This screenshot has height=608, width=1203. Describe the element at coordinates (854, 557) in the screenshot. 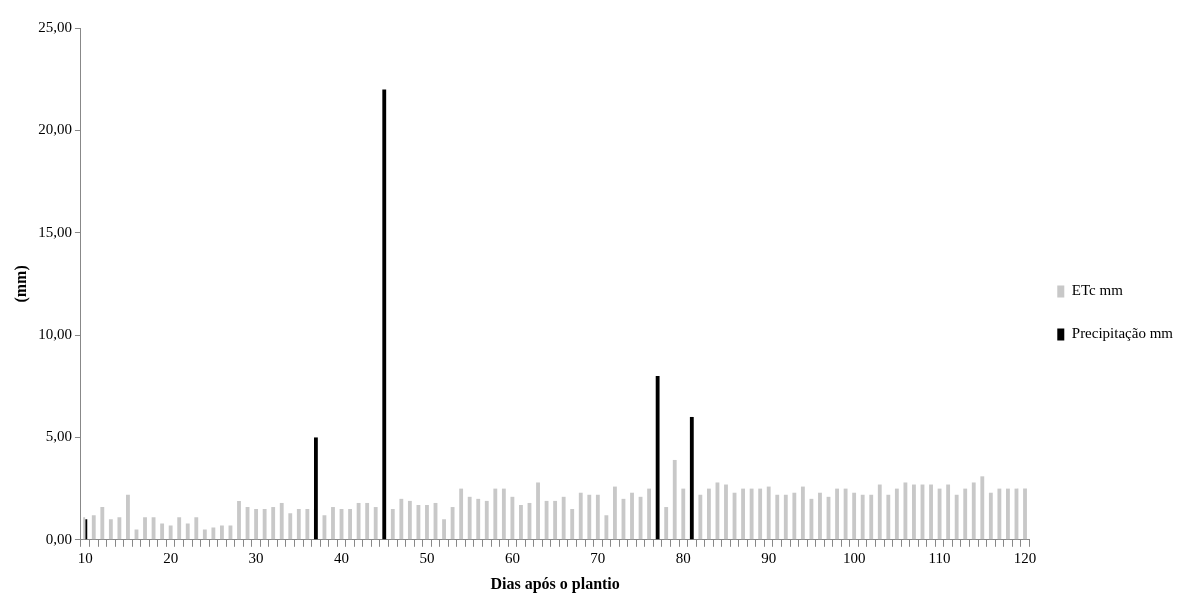

I see `x-tick-label: 100` at that location.